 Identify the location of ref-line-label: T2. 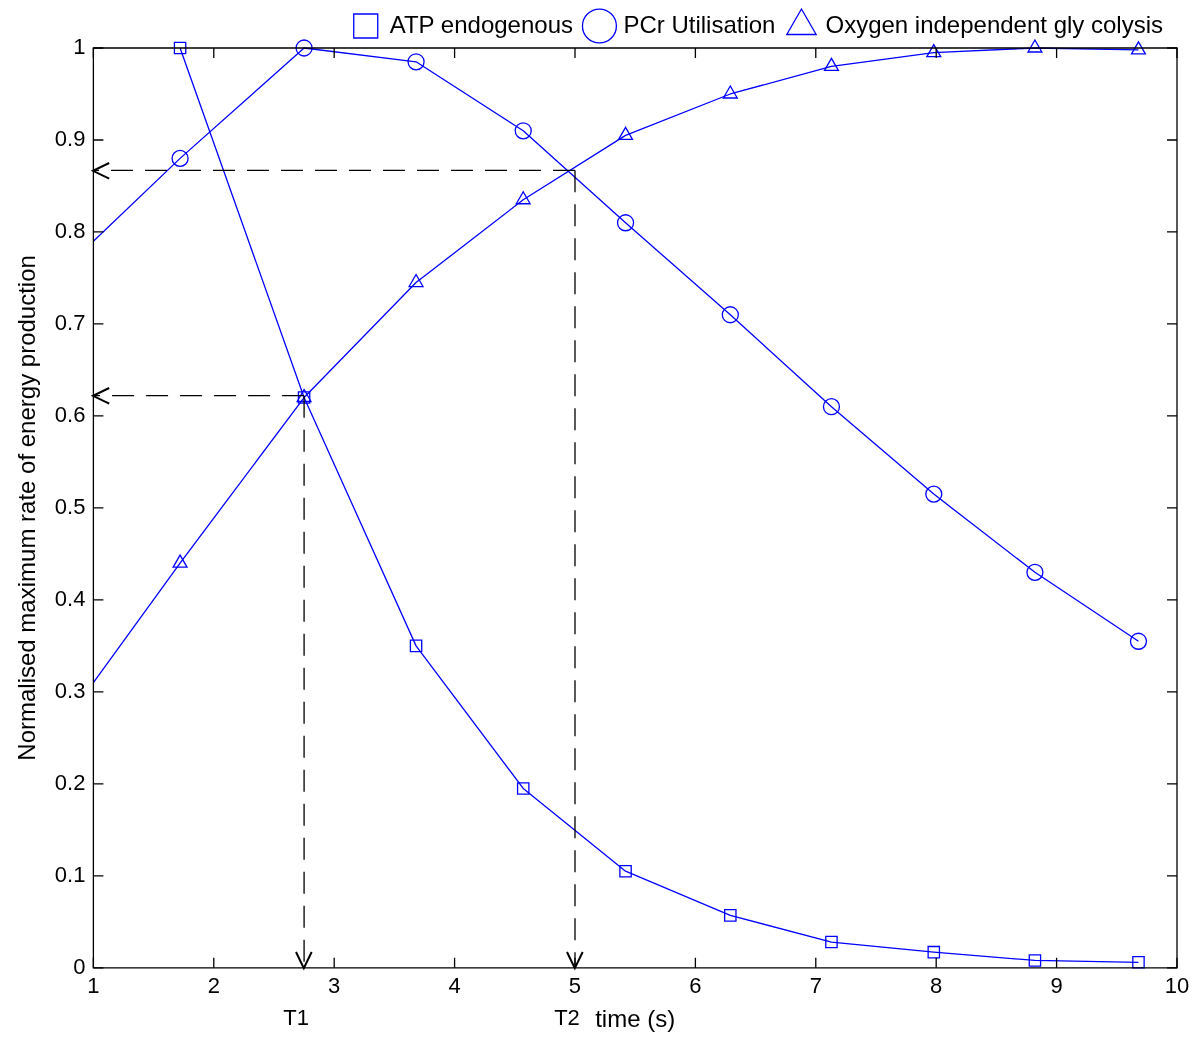
(567, 1017).